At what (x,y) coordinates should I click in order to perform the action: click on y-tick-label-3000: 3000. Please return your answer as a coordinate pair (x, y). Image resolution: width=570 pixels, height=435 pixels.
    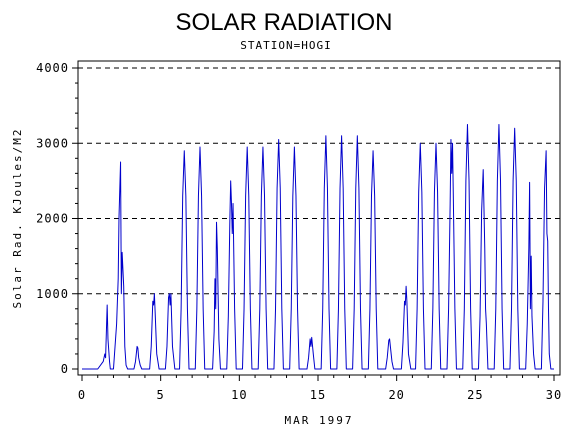
    Looking at the image, I should click on (52, 143).